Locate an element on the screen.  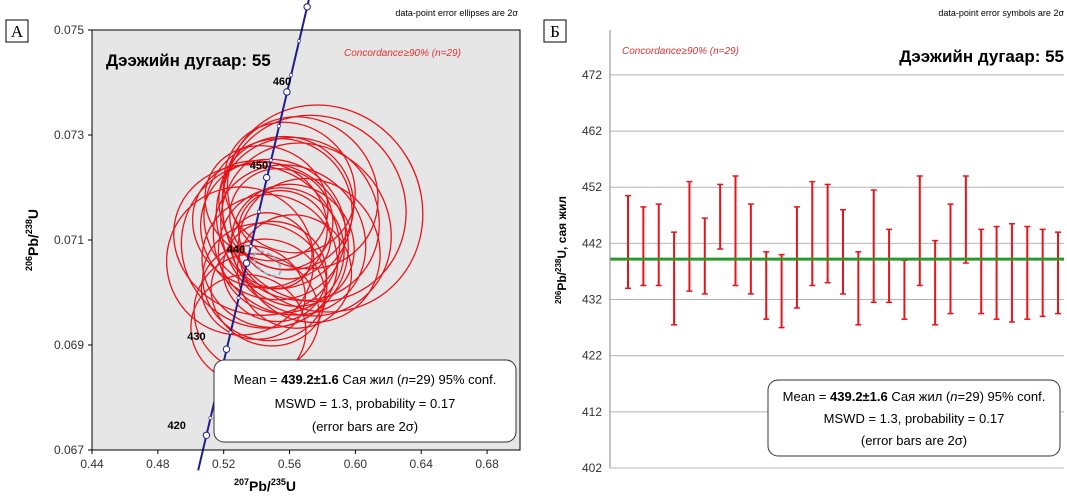
panel-a-x-tick-label-4: 0.56 is located at coordinates (290, 464).